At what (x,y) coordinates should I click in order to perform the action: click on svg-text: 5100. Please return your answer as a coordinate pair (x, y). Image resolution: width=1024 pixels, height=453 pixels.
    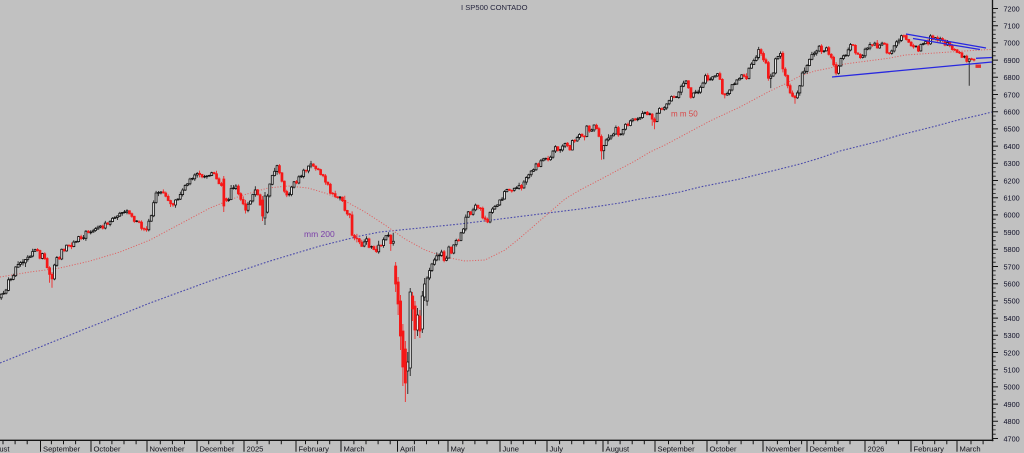
    Looking at the image, I should click on (1012, 370).